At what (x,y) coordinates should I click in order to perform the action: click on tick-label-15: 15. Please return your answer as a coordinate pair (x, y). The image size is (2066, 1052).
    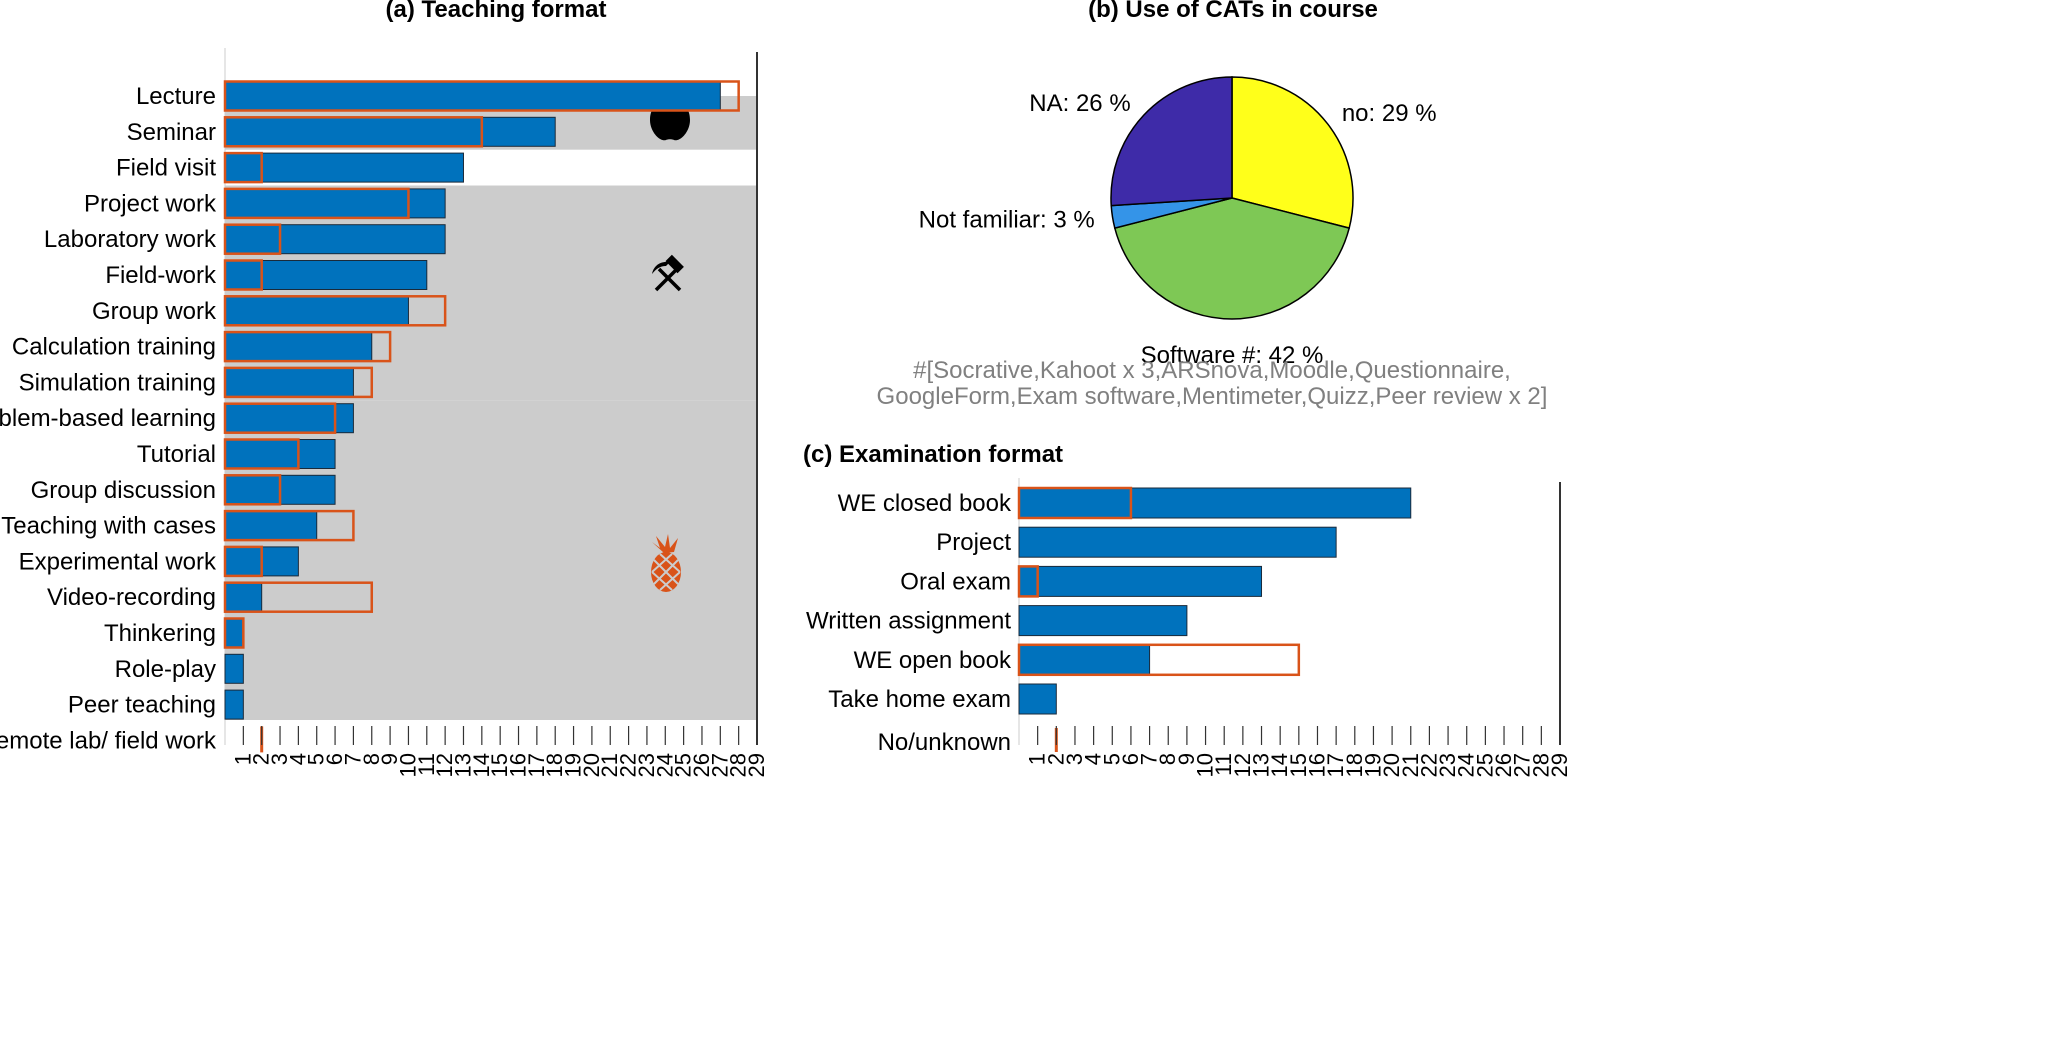
    Looking at the image, I should click on (1298, 765).